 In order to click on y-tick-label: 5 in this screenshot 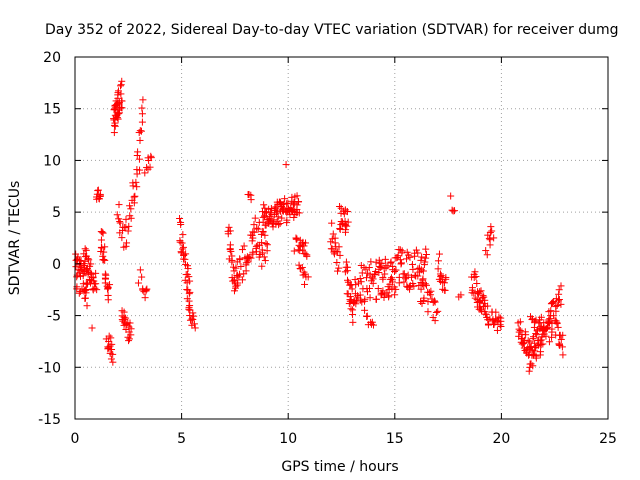, I will do `click(56, 213)`.